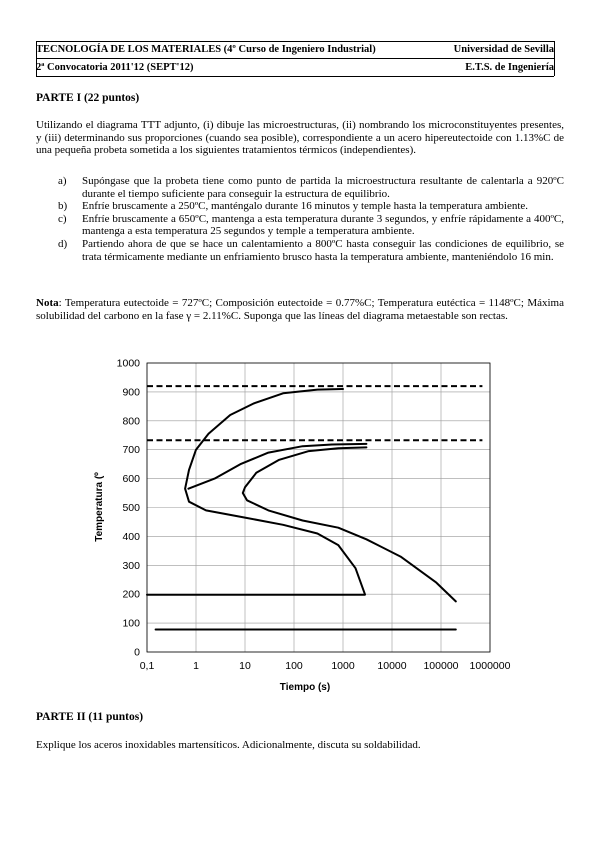  What do you see at coordinates (131, 479) in the screenshot?
I see `y-tick-label: 600` at bounding box center [131, 479].